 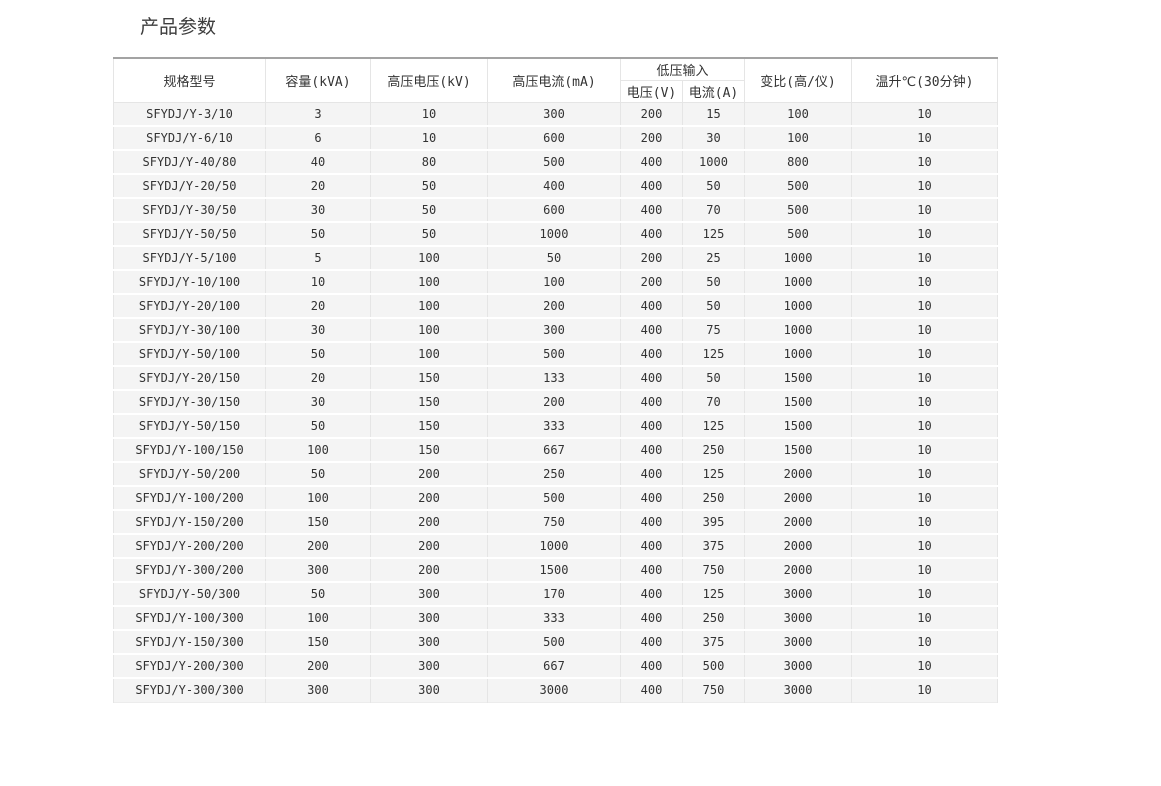 What do you see at coordinates (318, 569) in the screenshot?
I see `cell-capacity-kva: 300` at bounding box center [318, 569].